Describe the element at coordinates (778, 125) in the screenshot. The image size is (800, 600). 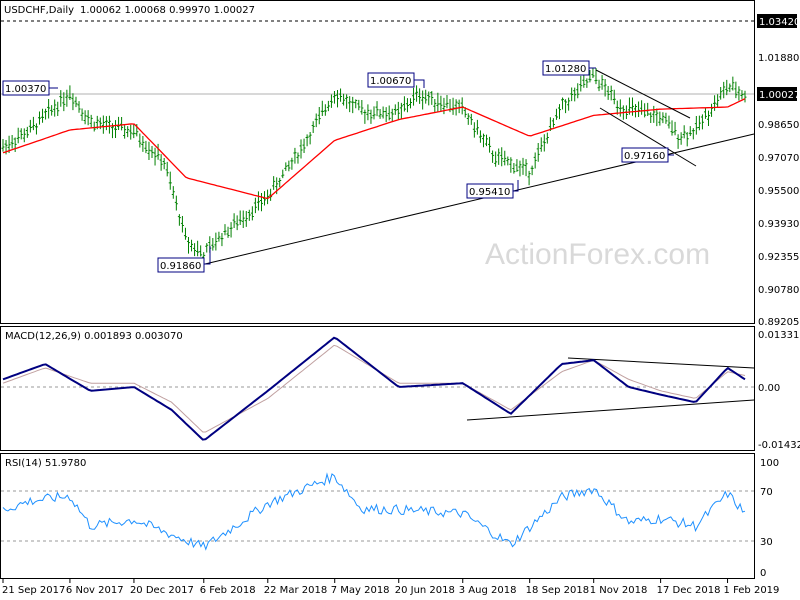
I see `y-tick: 0.98650` at that location.